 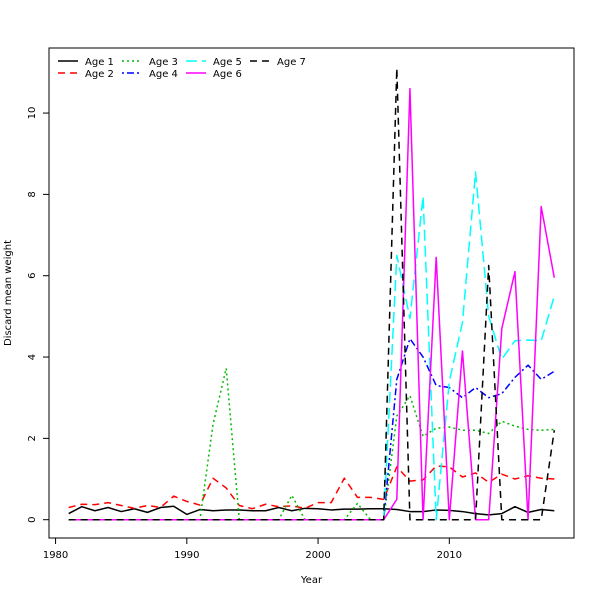 I want to click on y-tick-label: 2, so click(x=32, y=438).